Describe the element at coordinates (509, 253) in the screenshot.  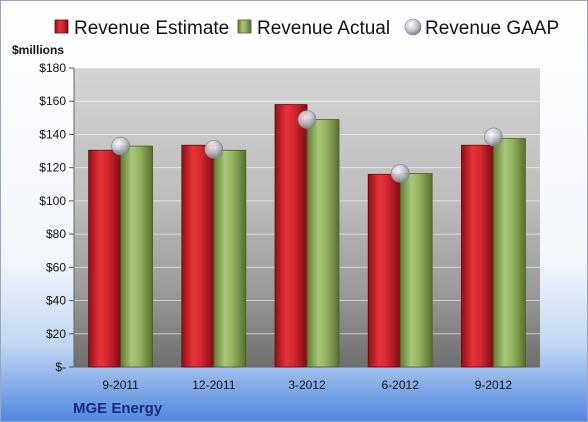
I see `bar-revenue-actual-9-2012` at that location.